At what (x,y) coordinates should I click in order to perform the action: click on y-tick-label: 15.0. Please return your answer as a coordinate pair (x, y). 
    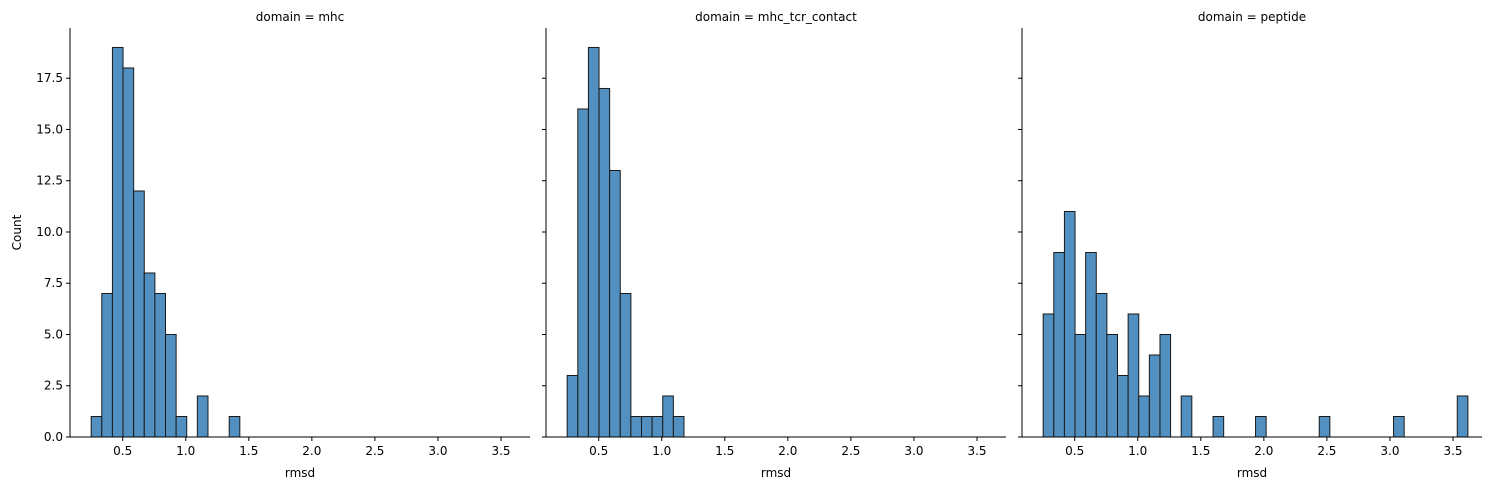
    Looking at the image, I should click on (49, 129).